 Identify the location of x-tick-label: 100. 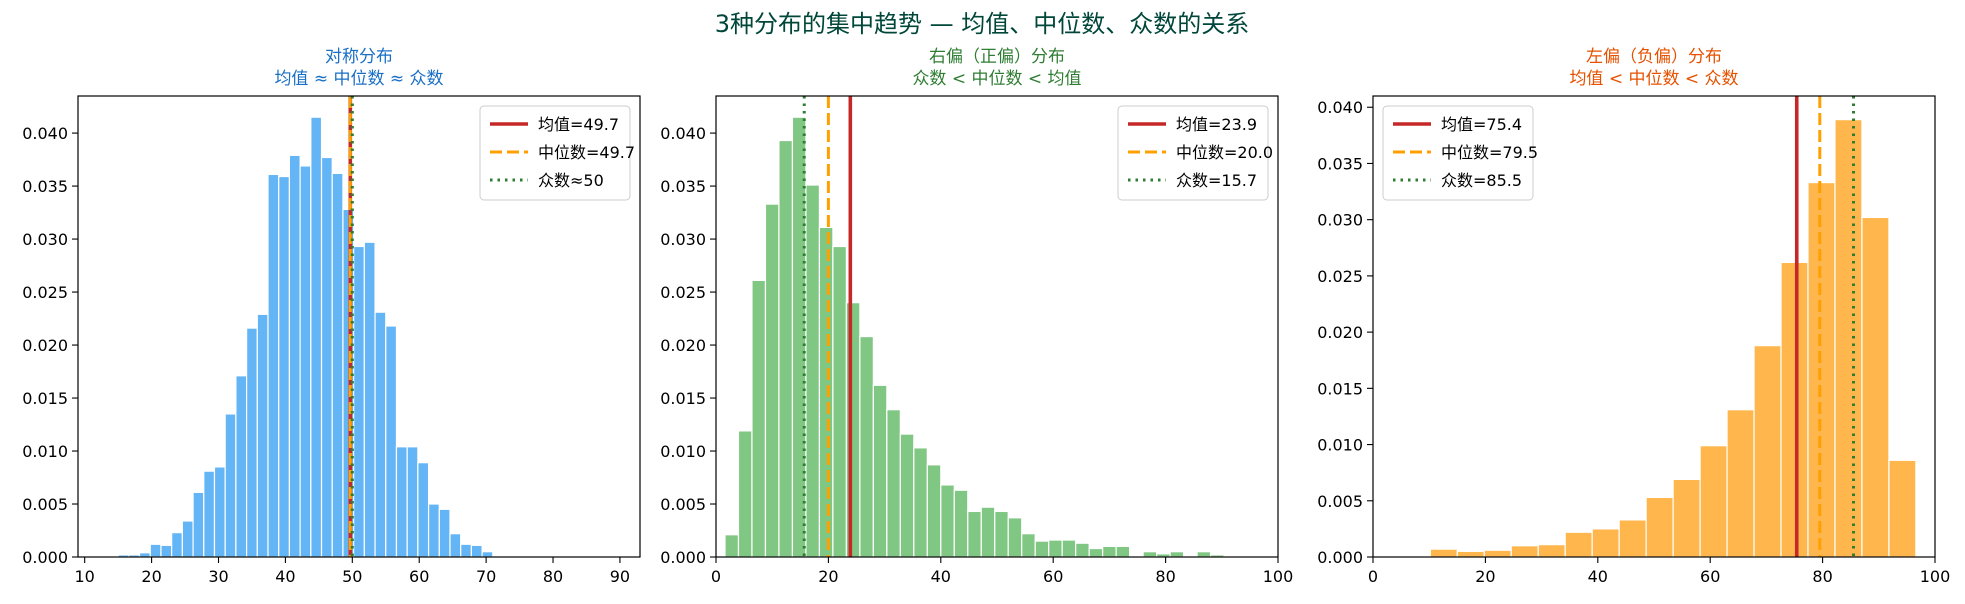
(1935, 576).